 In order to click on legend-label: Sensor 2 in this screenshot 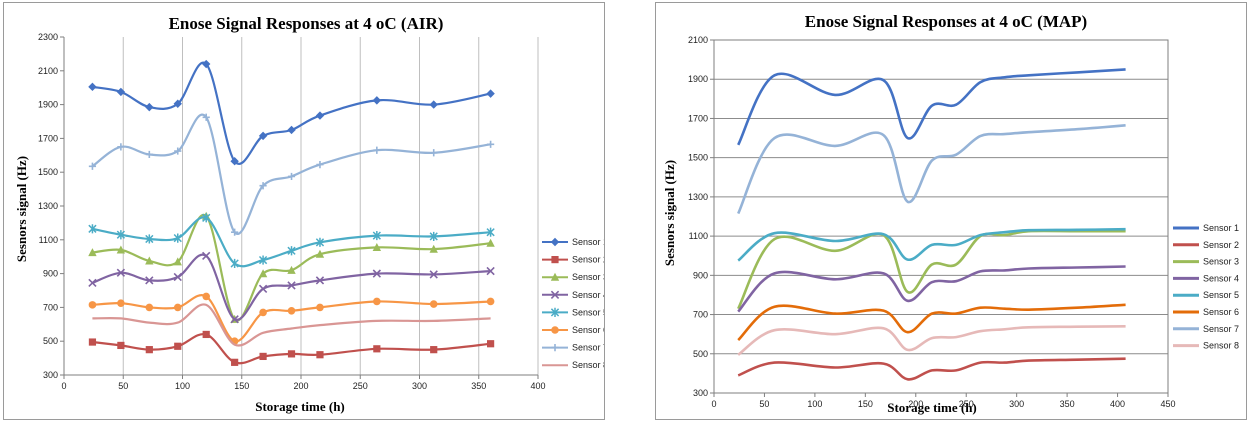, I will do `click(588, 260)`.